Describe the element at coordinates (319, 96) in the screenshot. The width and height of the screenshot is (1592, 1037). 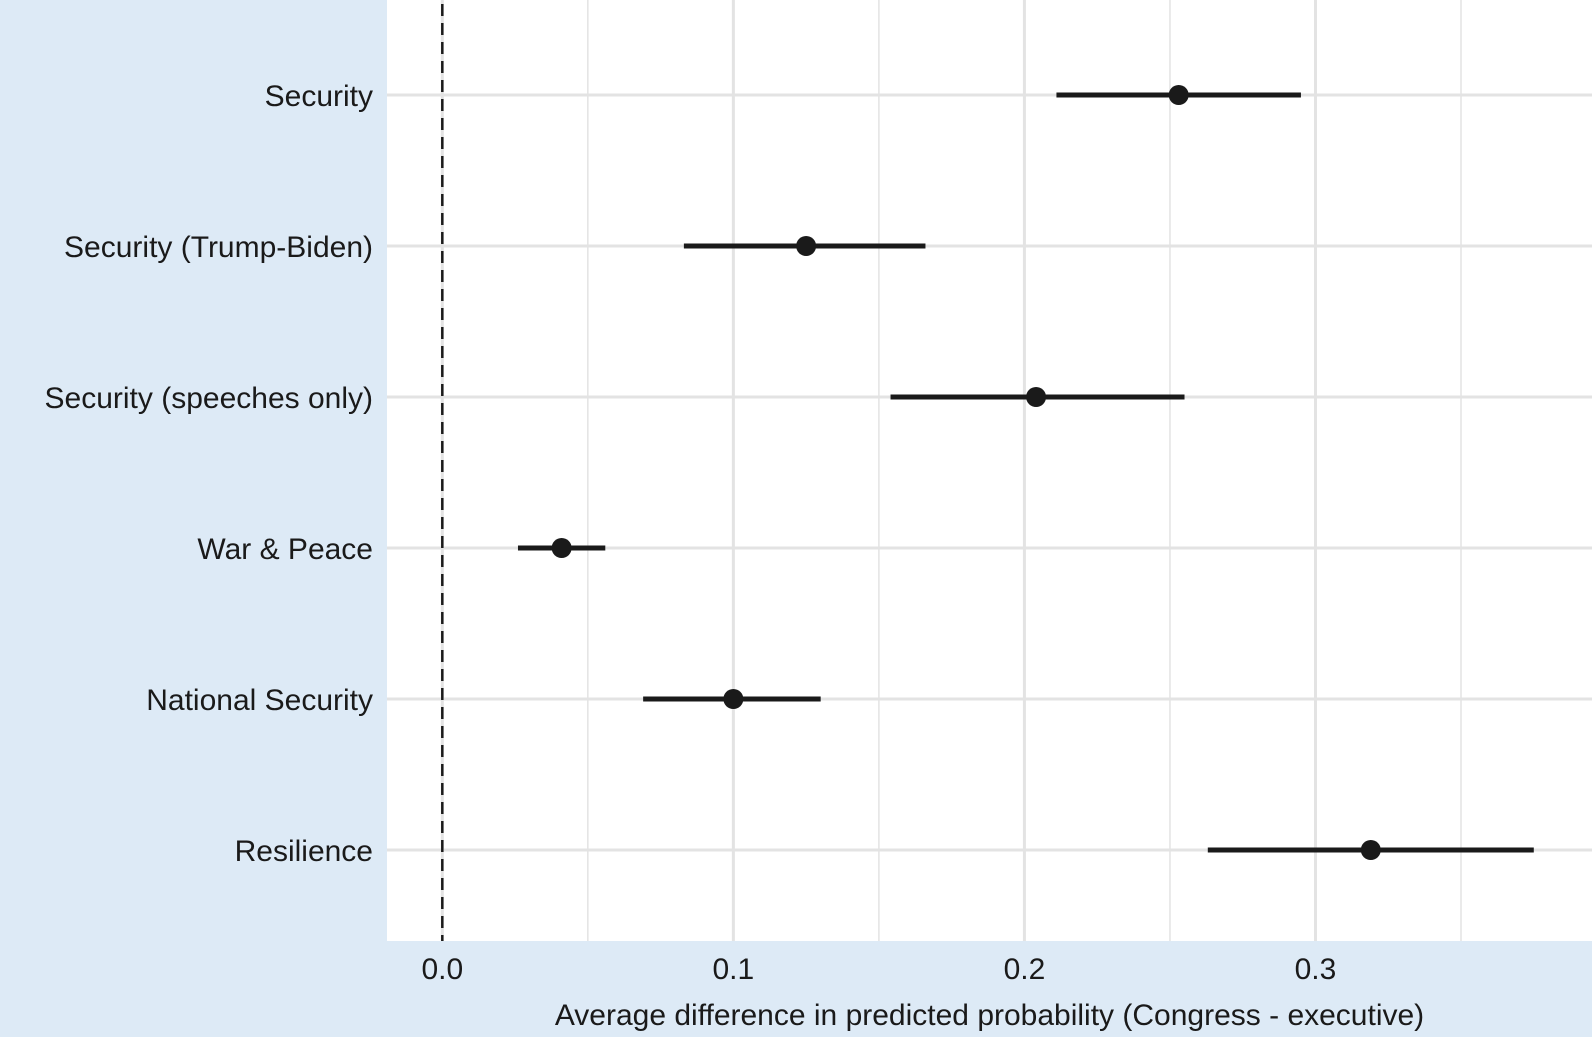
I see `y-tick-label: Security` at that location.